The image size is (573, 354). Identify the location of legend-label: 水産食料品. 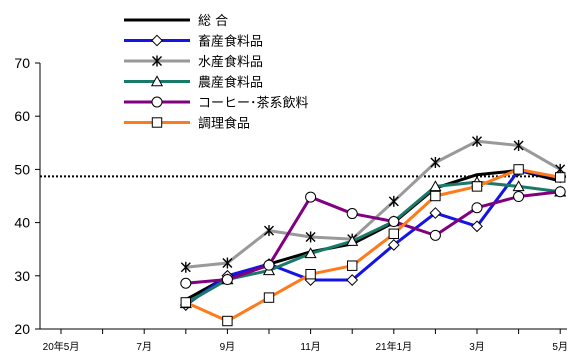
(230, 62).